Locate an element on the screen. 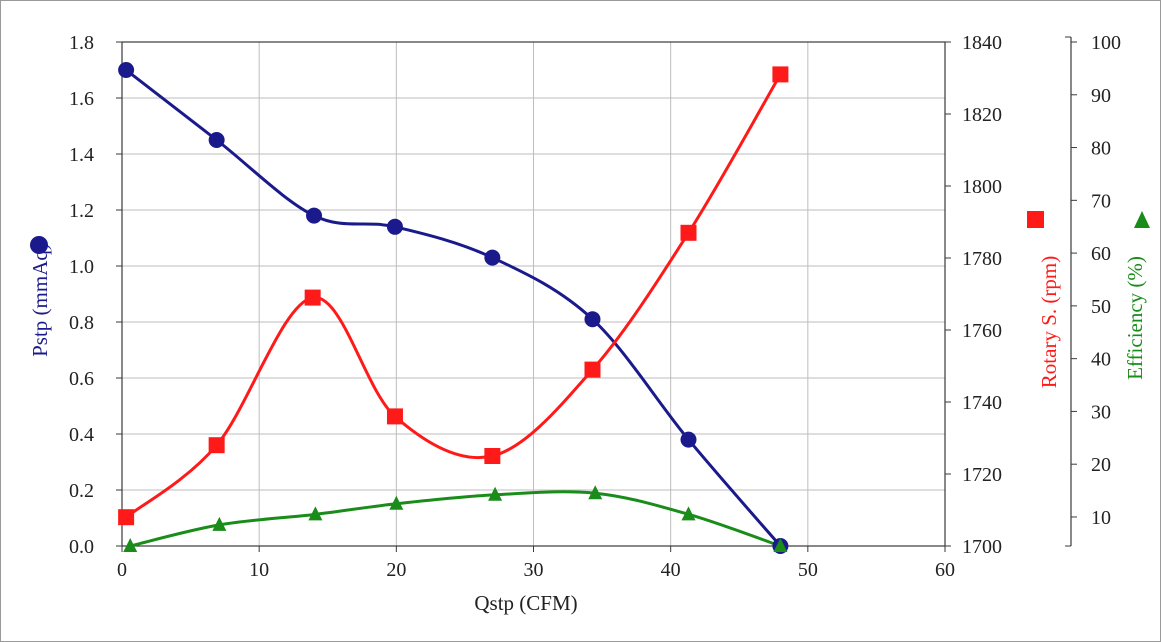 The image size is (1161, 642). y-right1-tick-label: 1840 is located at coordinates (982, 43).